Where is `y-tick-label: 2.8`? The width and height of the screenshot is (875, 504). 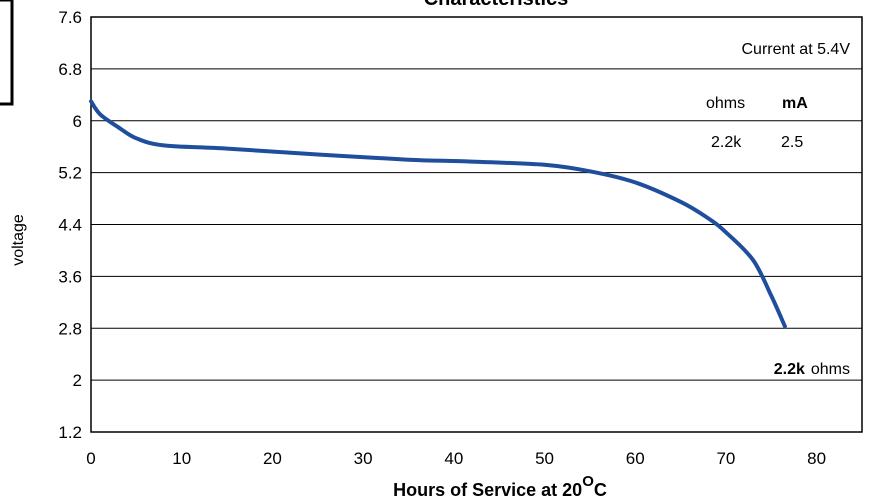 y-tick-label: 2.8 is located at coordinates (70, 328).